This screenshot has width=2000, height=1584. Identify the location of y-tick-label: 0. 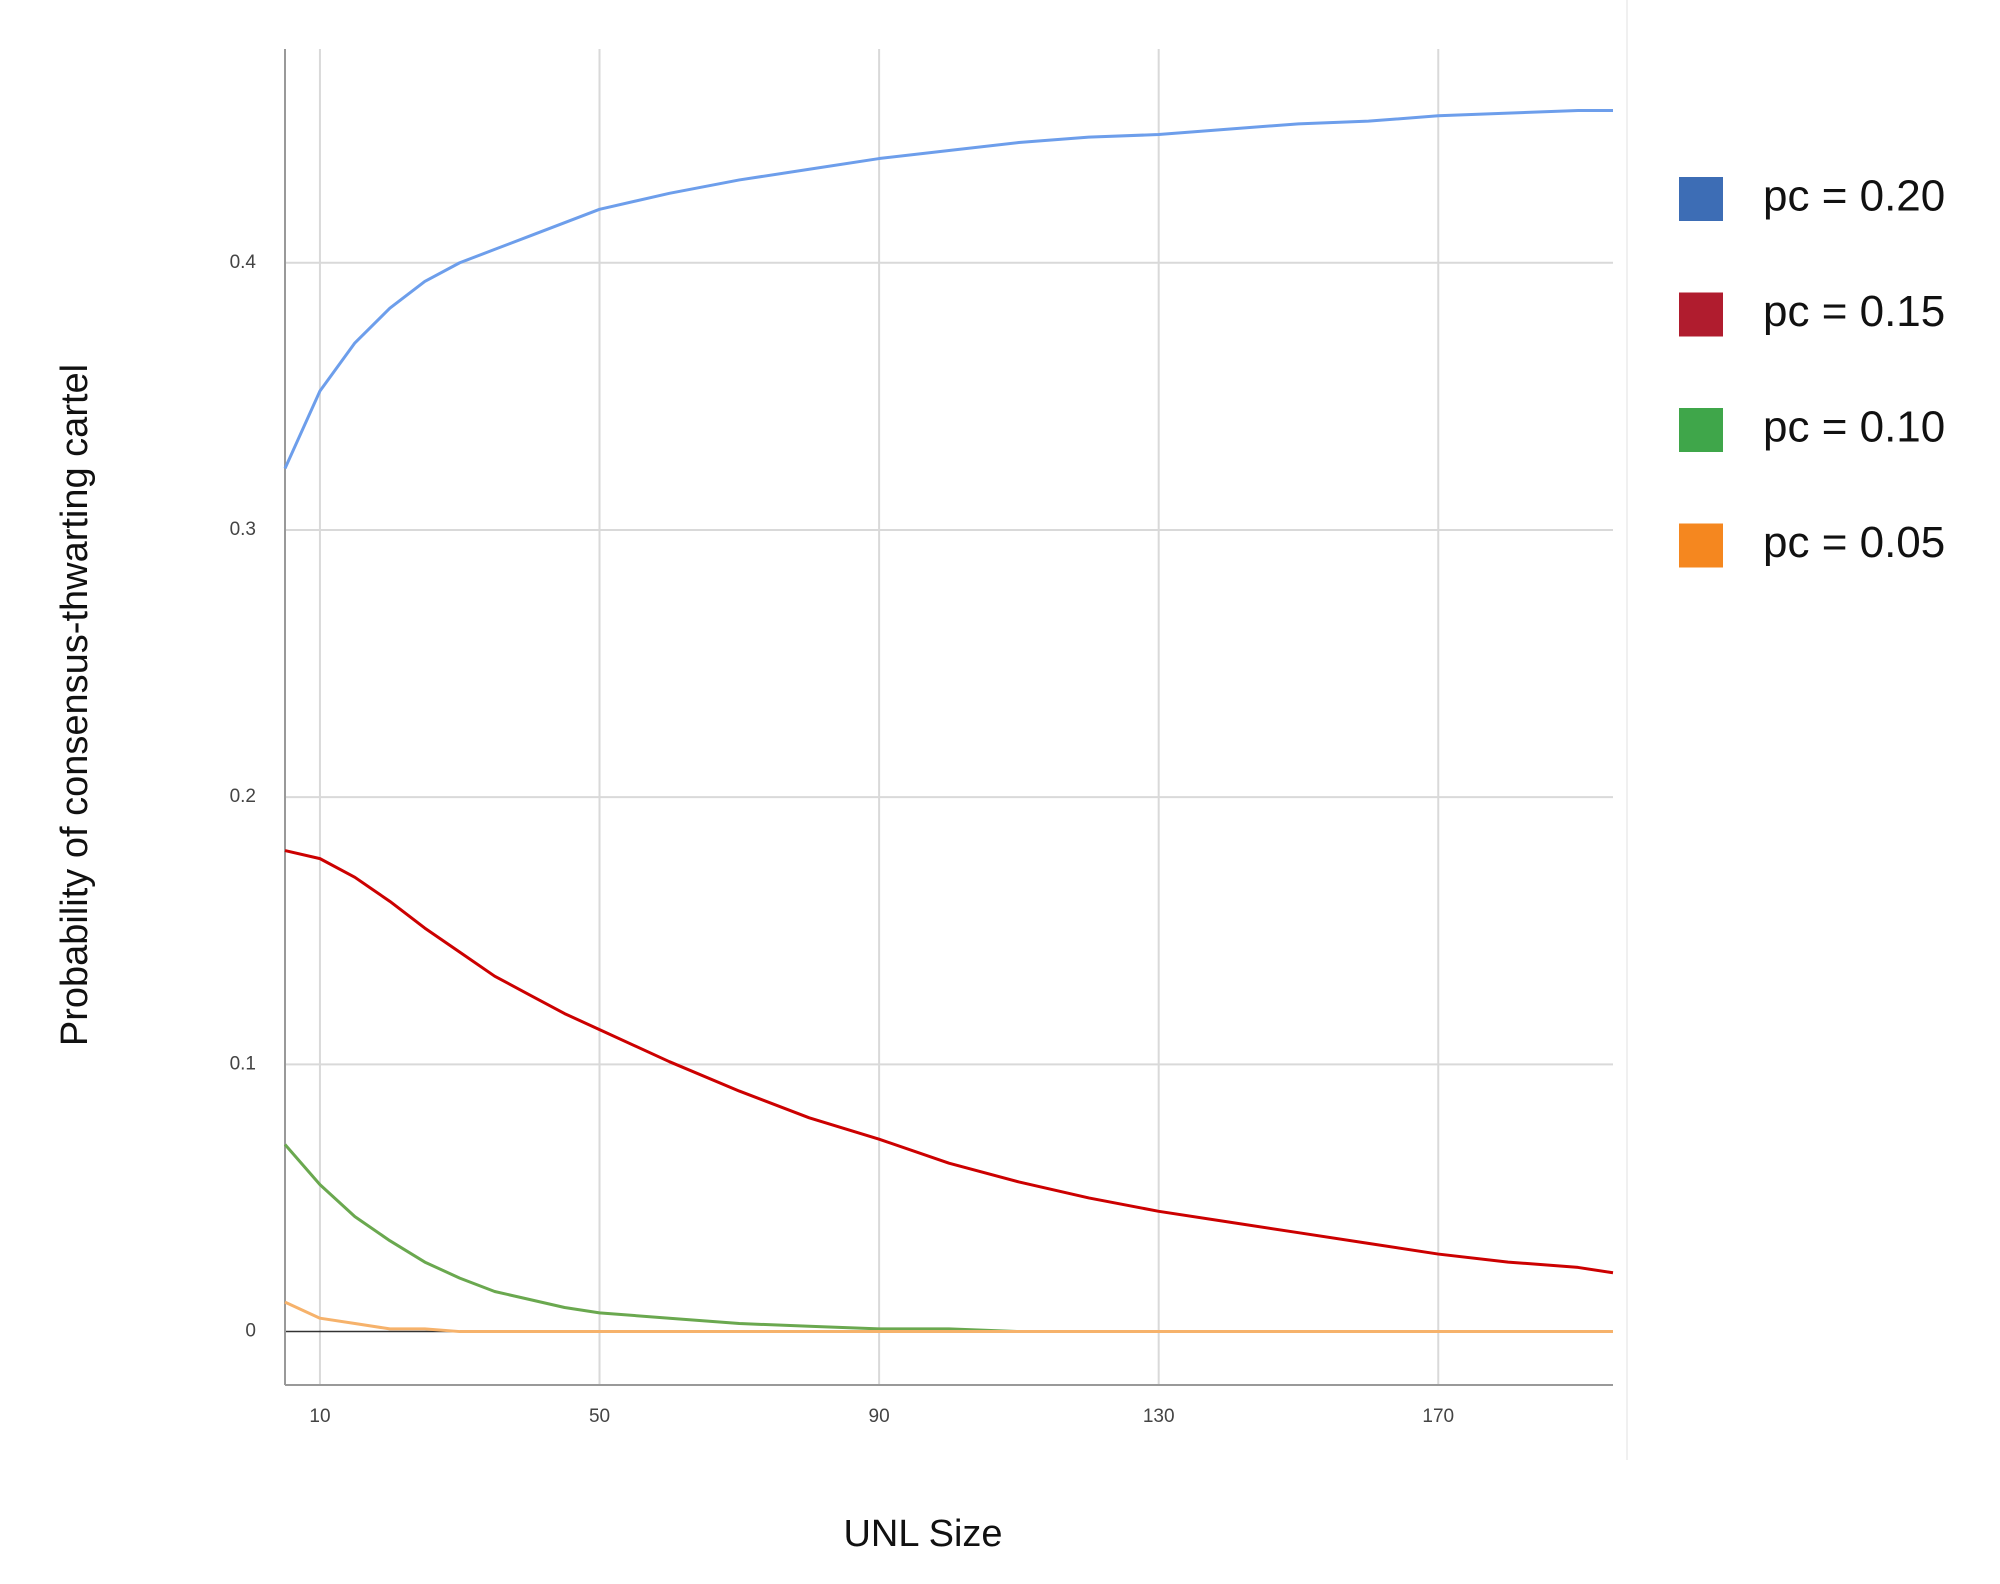
(250, 1331).